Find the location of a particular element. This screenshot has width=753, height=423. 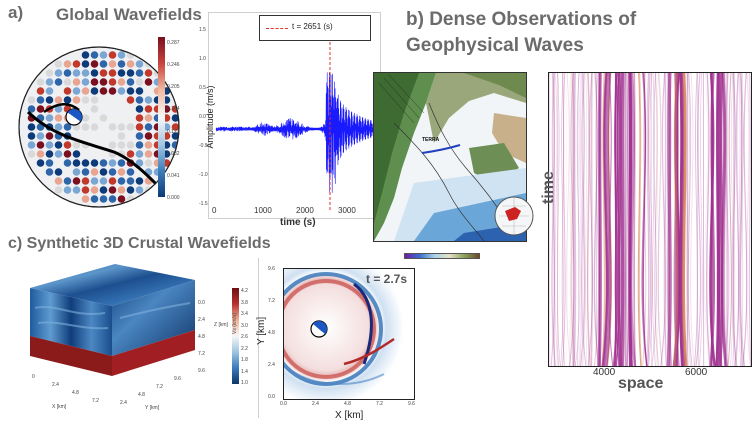

c-colorbar-tick-1: 3.8 is located at coordinates (244, 302).